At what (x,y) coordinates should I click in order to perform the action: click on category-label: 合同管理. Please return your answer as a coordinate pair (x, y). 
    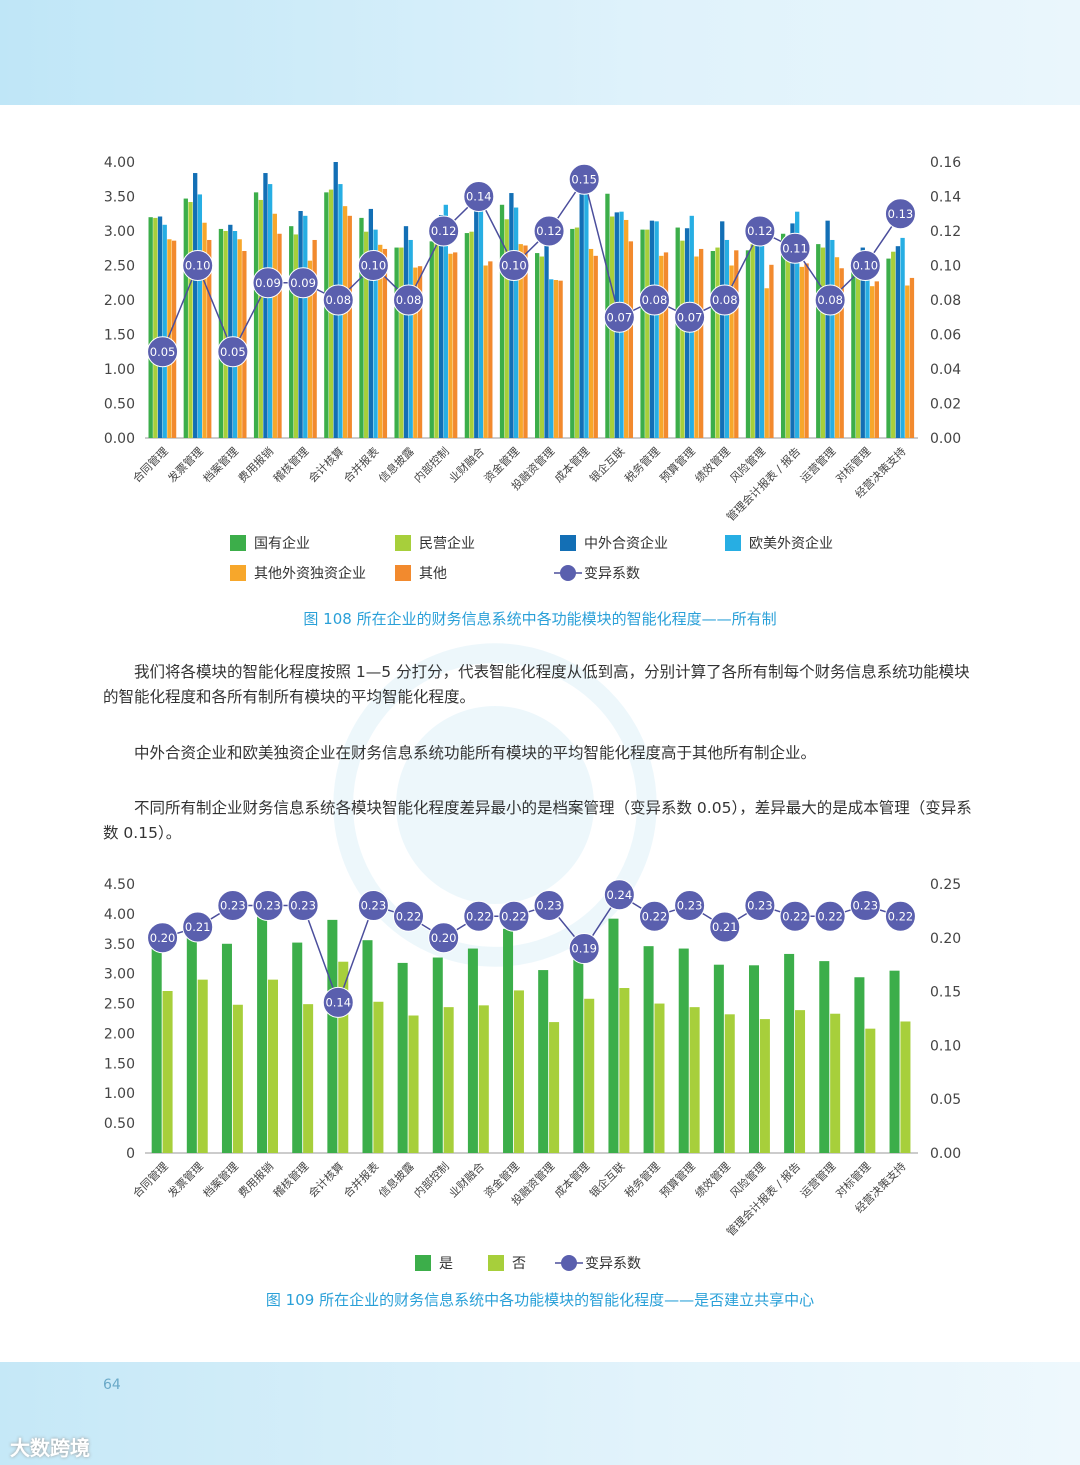
    Looking at the image, I should click on (150, 464).